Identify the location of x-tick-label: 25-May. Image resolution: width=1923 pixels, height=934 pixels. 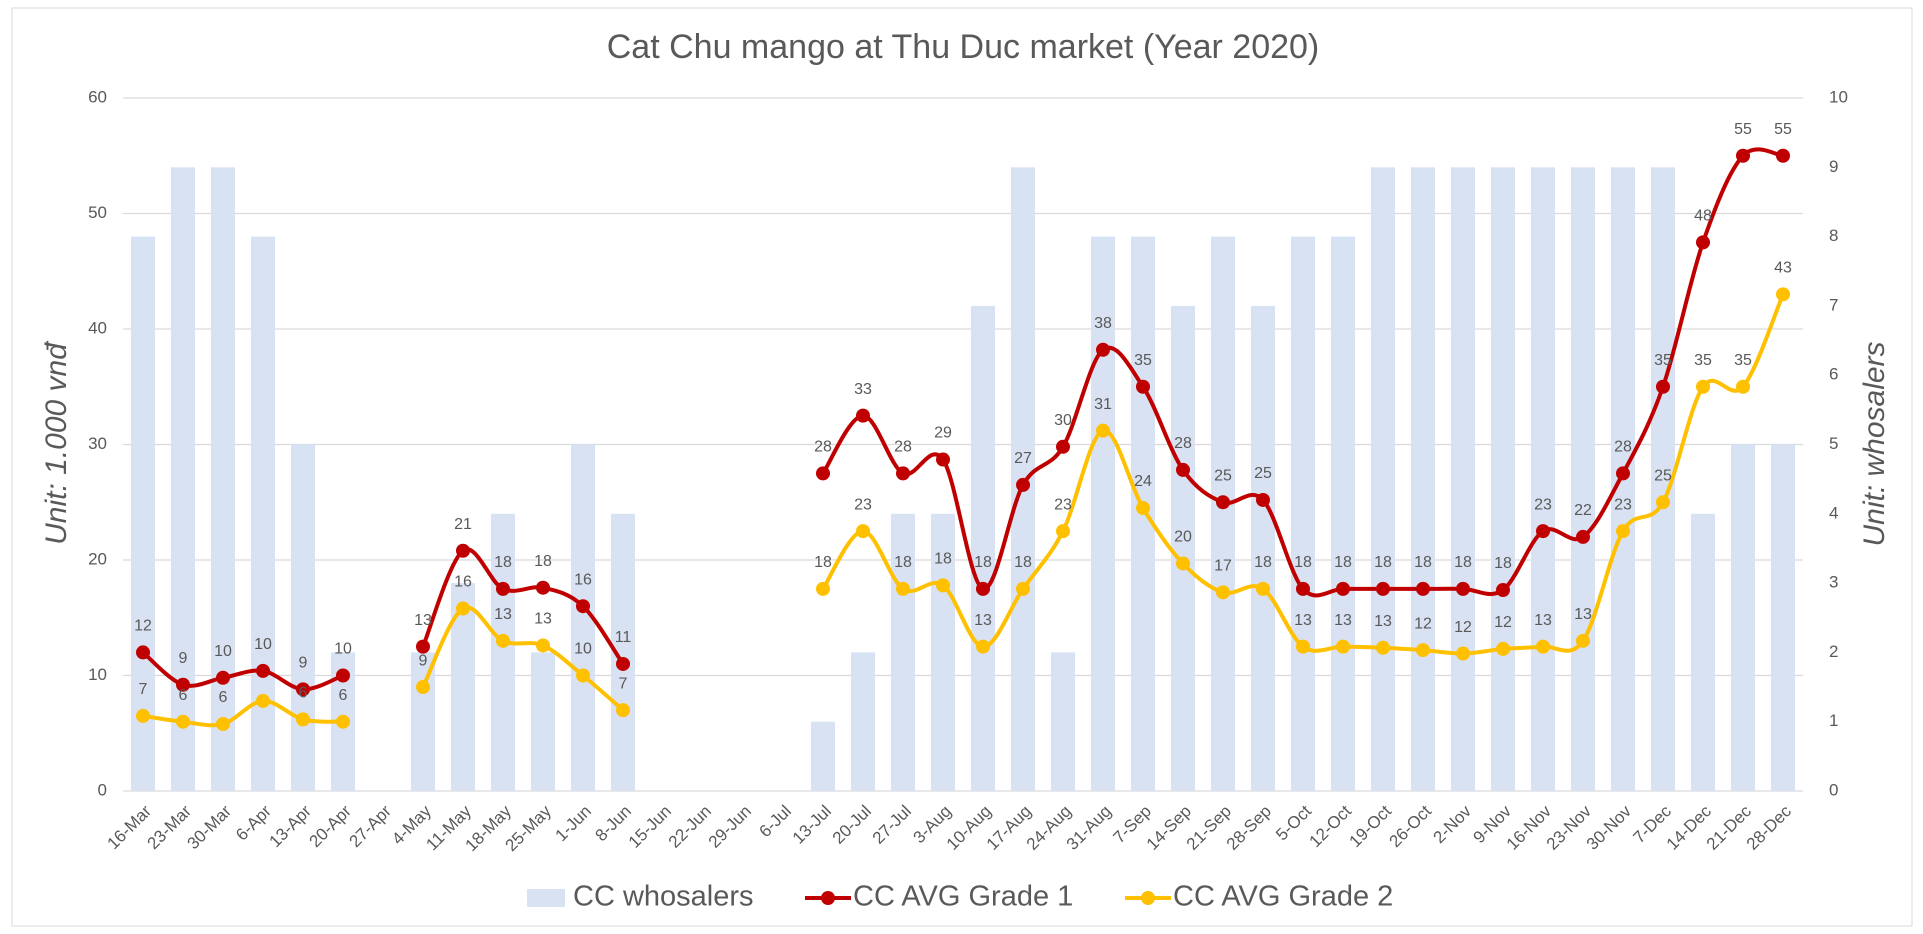
(528, 828).